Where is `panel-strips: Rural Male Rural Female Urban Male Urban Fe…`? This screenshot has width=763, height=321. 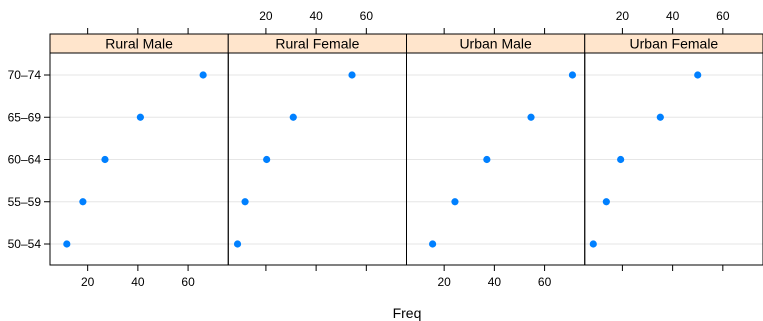
panel-strips: Rural Male Rural Female Urban Male Urban Fe… is located at coordinates (406, 43).